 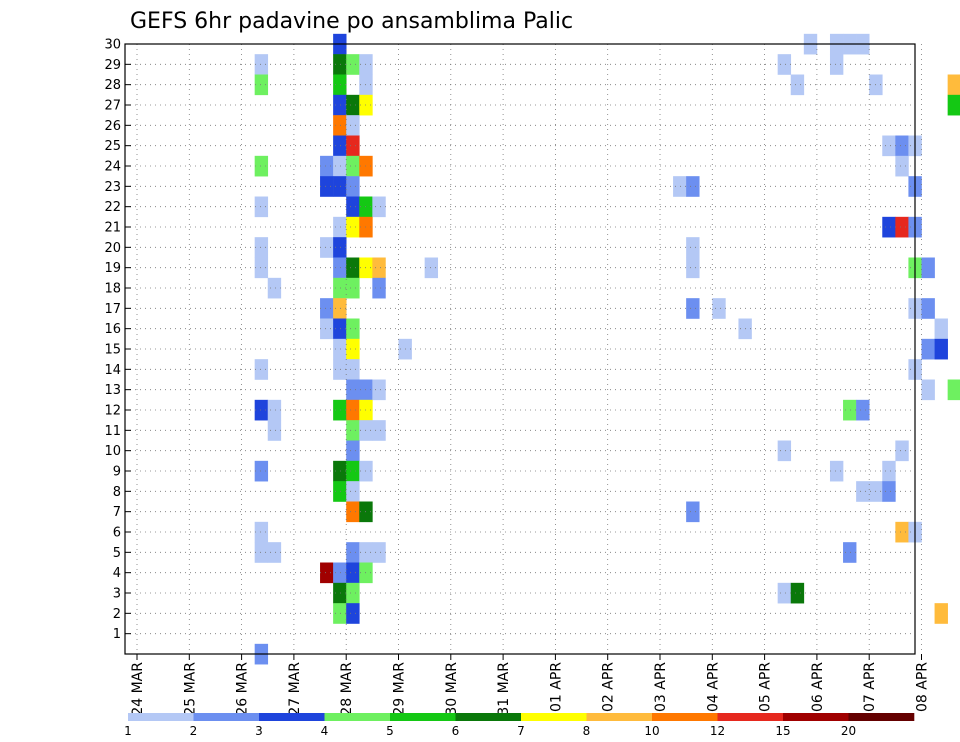 I want to click on colorbar-label: 2, so click(x=194, y=731).